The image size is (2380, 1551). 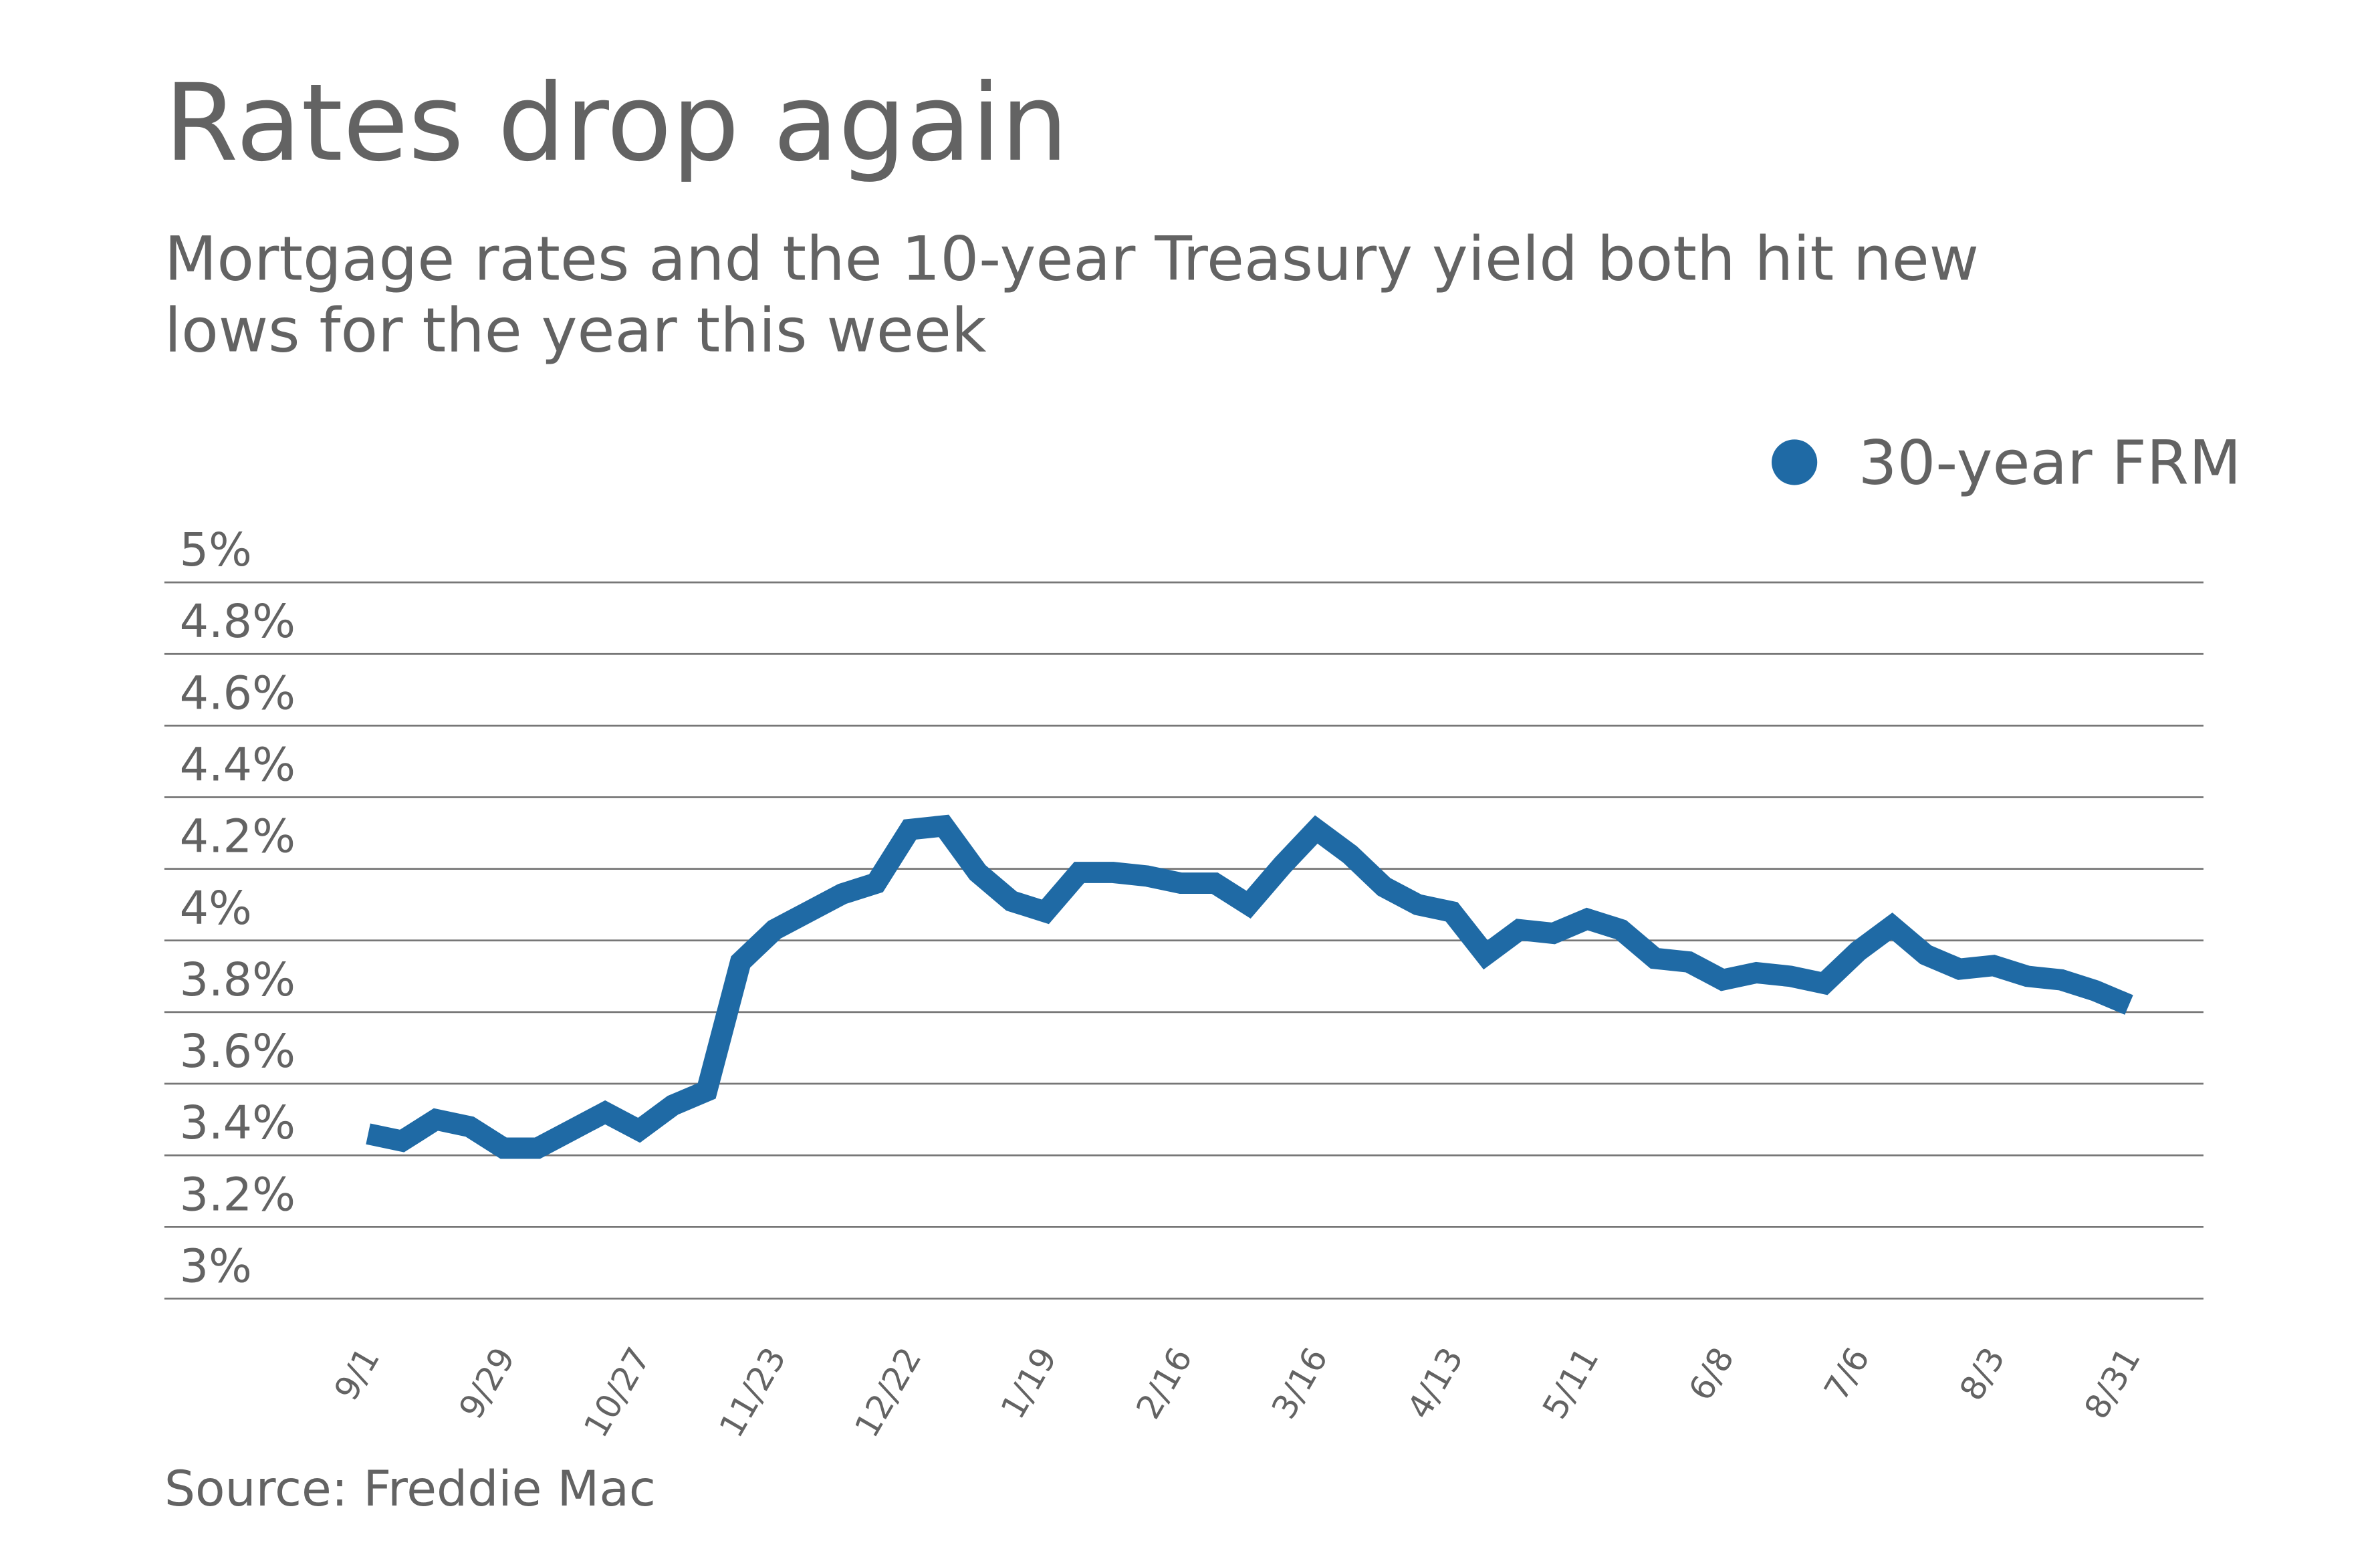 I want to click on y-tick-label: 3%, so click(x=216, y=1266).